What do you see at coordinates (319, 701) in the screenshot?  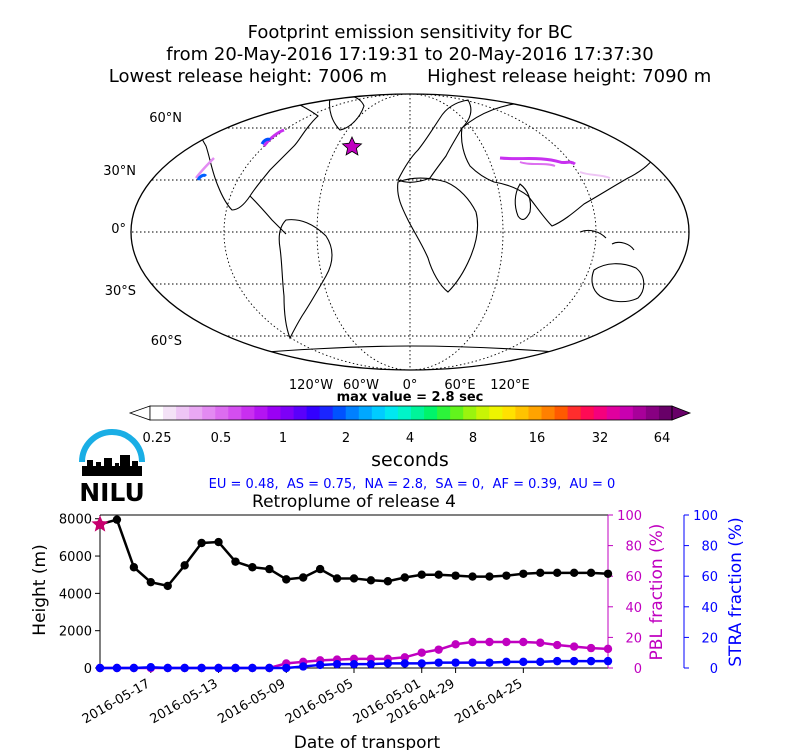 I see `x-tick-label: 2016-05-05` at bounding box center [319, 701].